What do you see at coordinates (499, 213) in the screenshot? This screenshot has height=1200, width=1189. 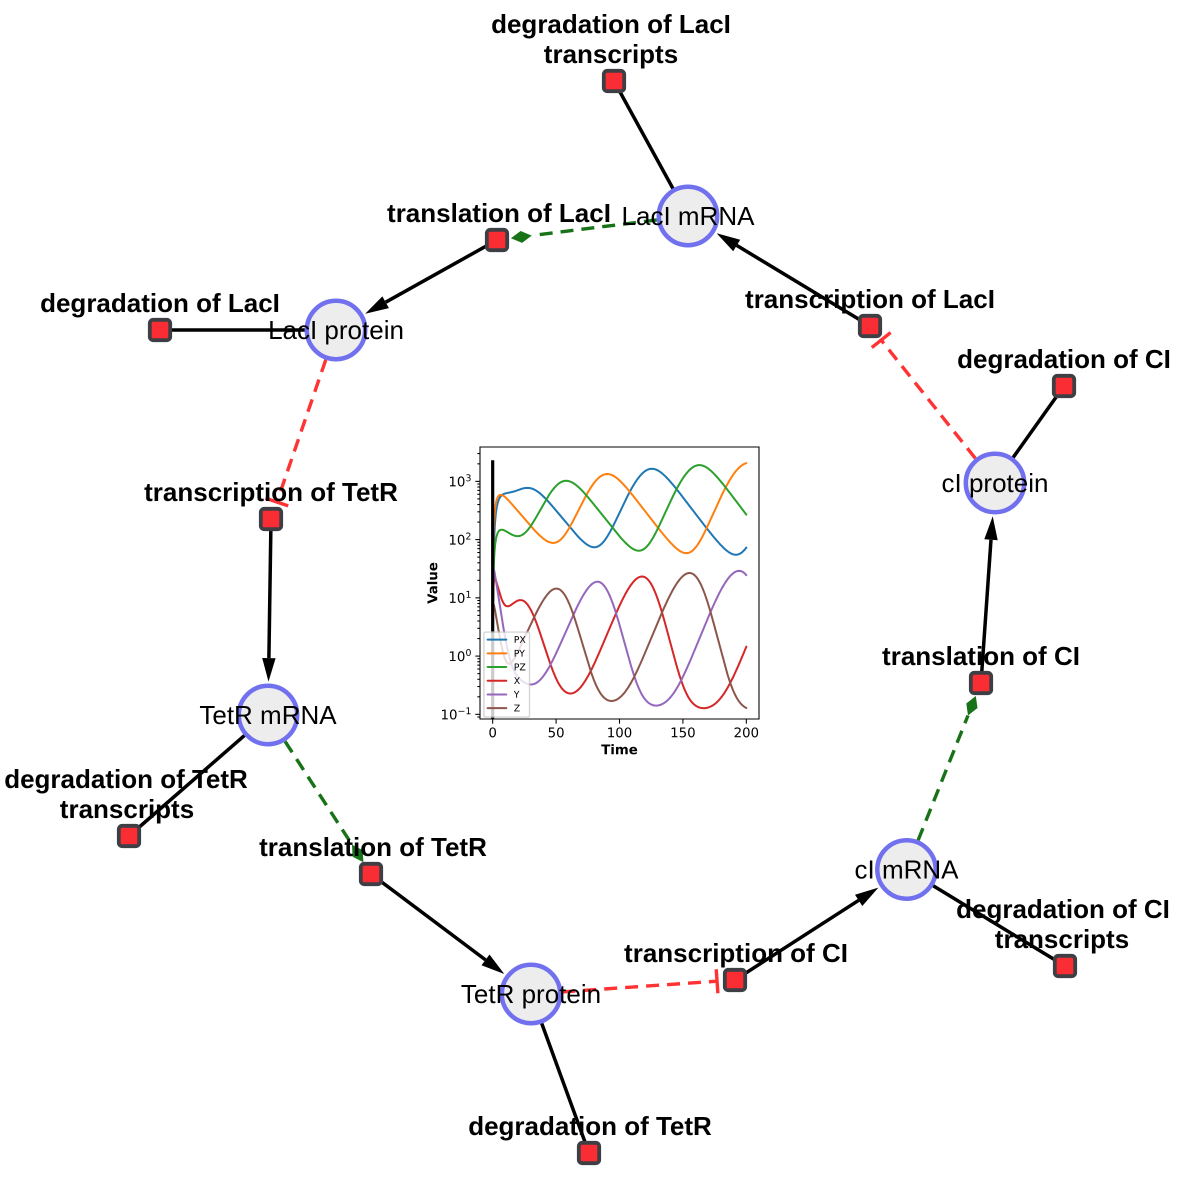 I see `svg-text: translation of LacI` at bounding box center [499, 213].